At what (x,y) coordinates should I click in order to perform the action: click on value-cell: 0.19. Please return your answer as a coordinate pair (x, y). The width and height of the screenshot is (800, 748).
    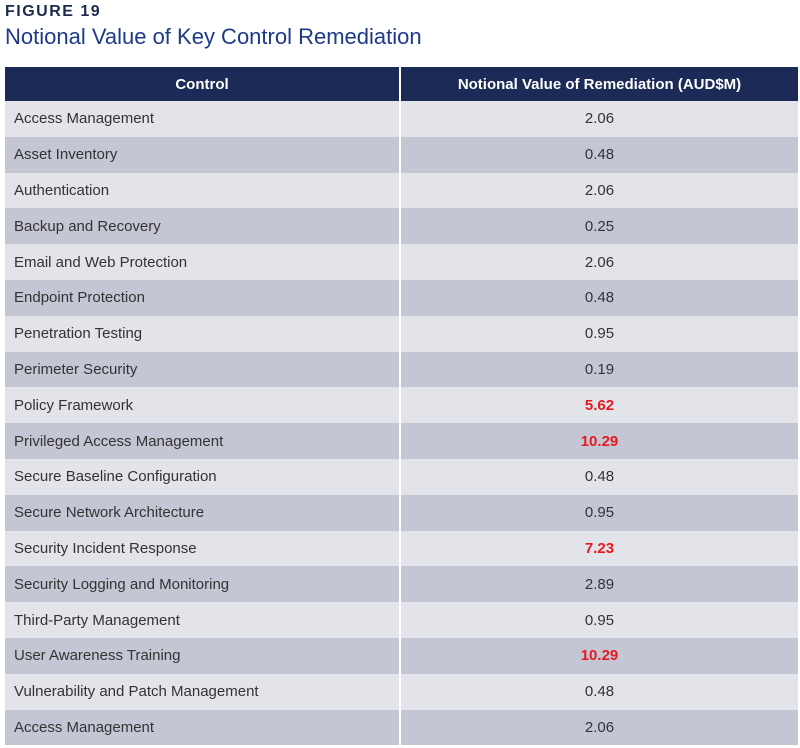
    Looking at the image, I should click on (599, 369).